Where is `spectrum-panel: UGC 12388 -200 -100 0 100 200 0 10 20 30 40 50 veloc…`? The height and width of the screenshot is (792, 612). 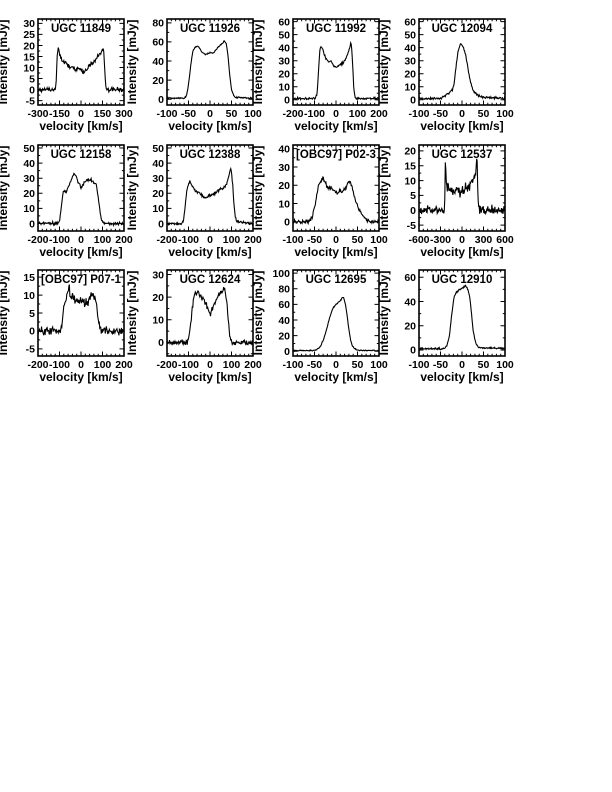 spectrum-panel: UGC 12388 -200 -100 0 100 200 0 10 20 30 40 50 veloc… is located at coordinates (199, 200).